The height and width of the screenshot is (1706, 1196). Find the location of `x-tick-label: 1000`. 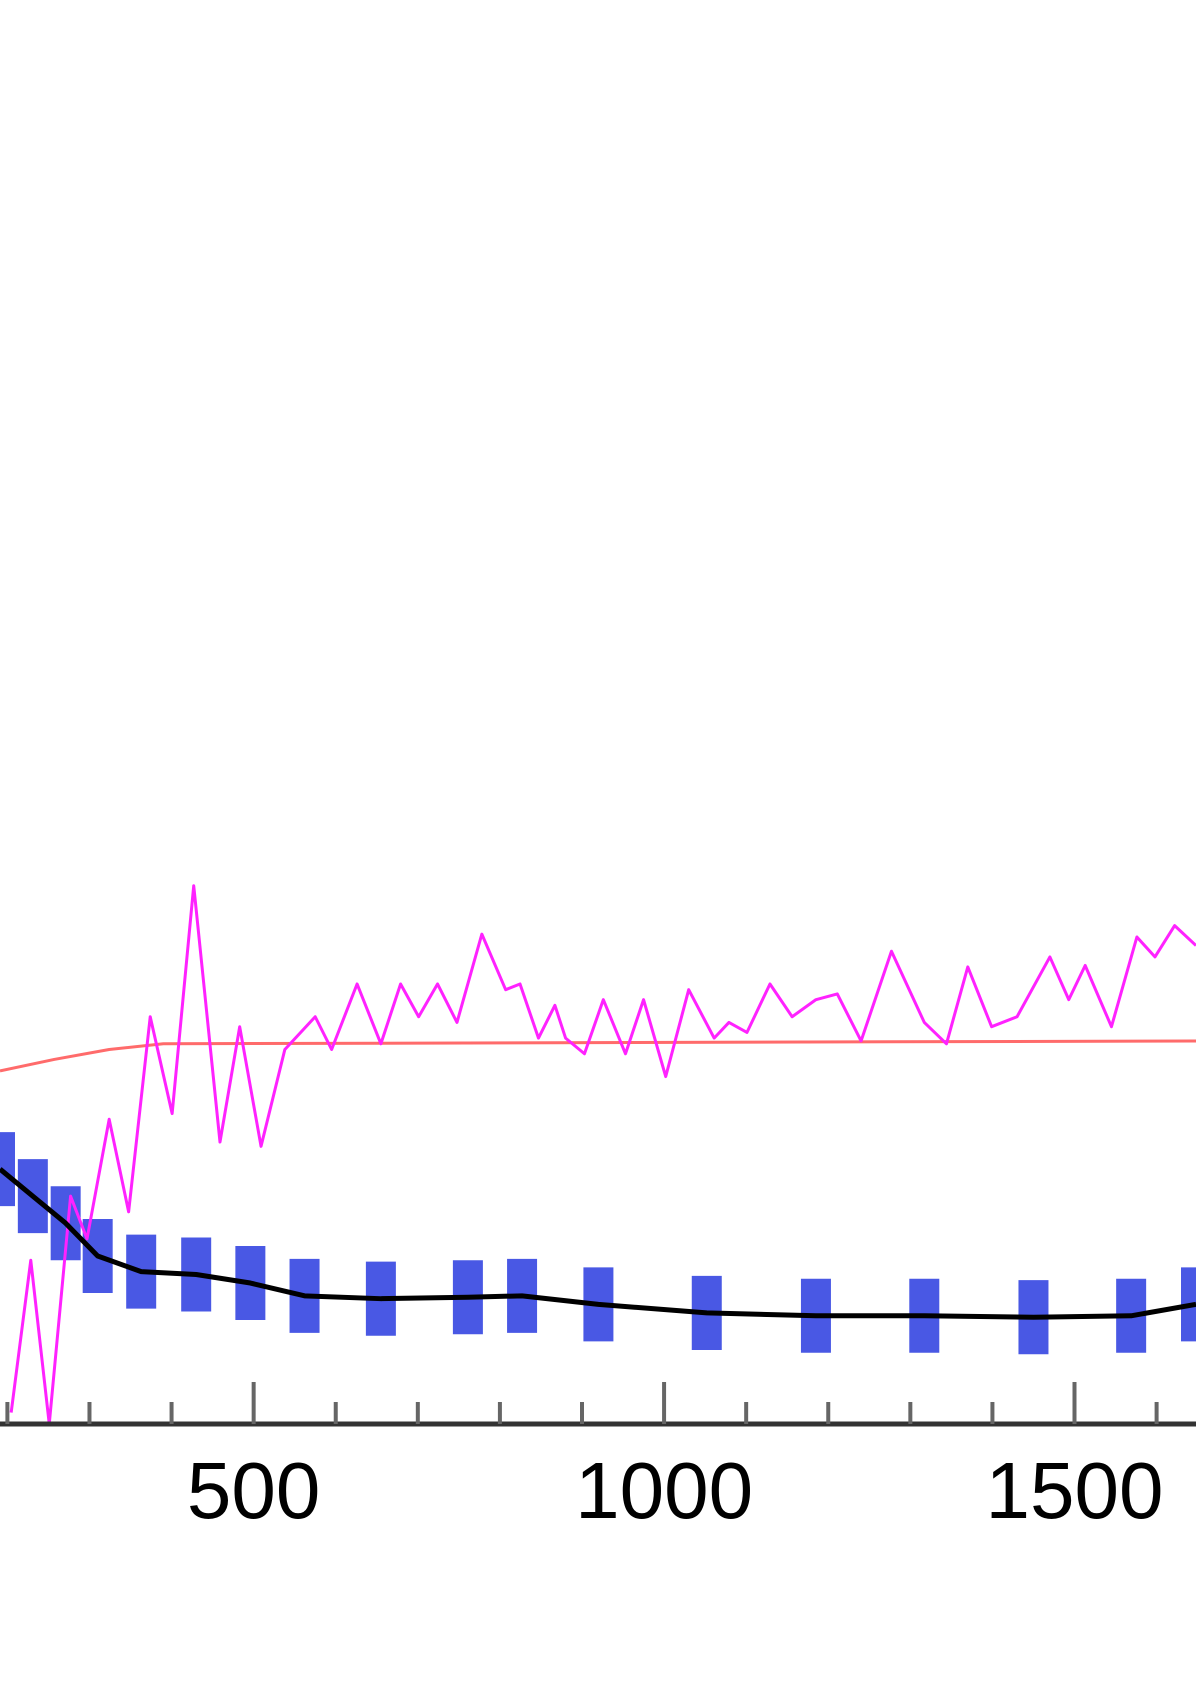

x-tick-label: 1000 is located at coordinates (664, 1490).